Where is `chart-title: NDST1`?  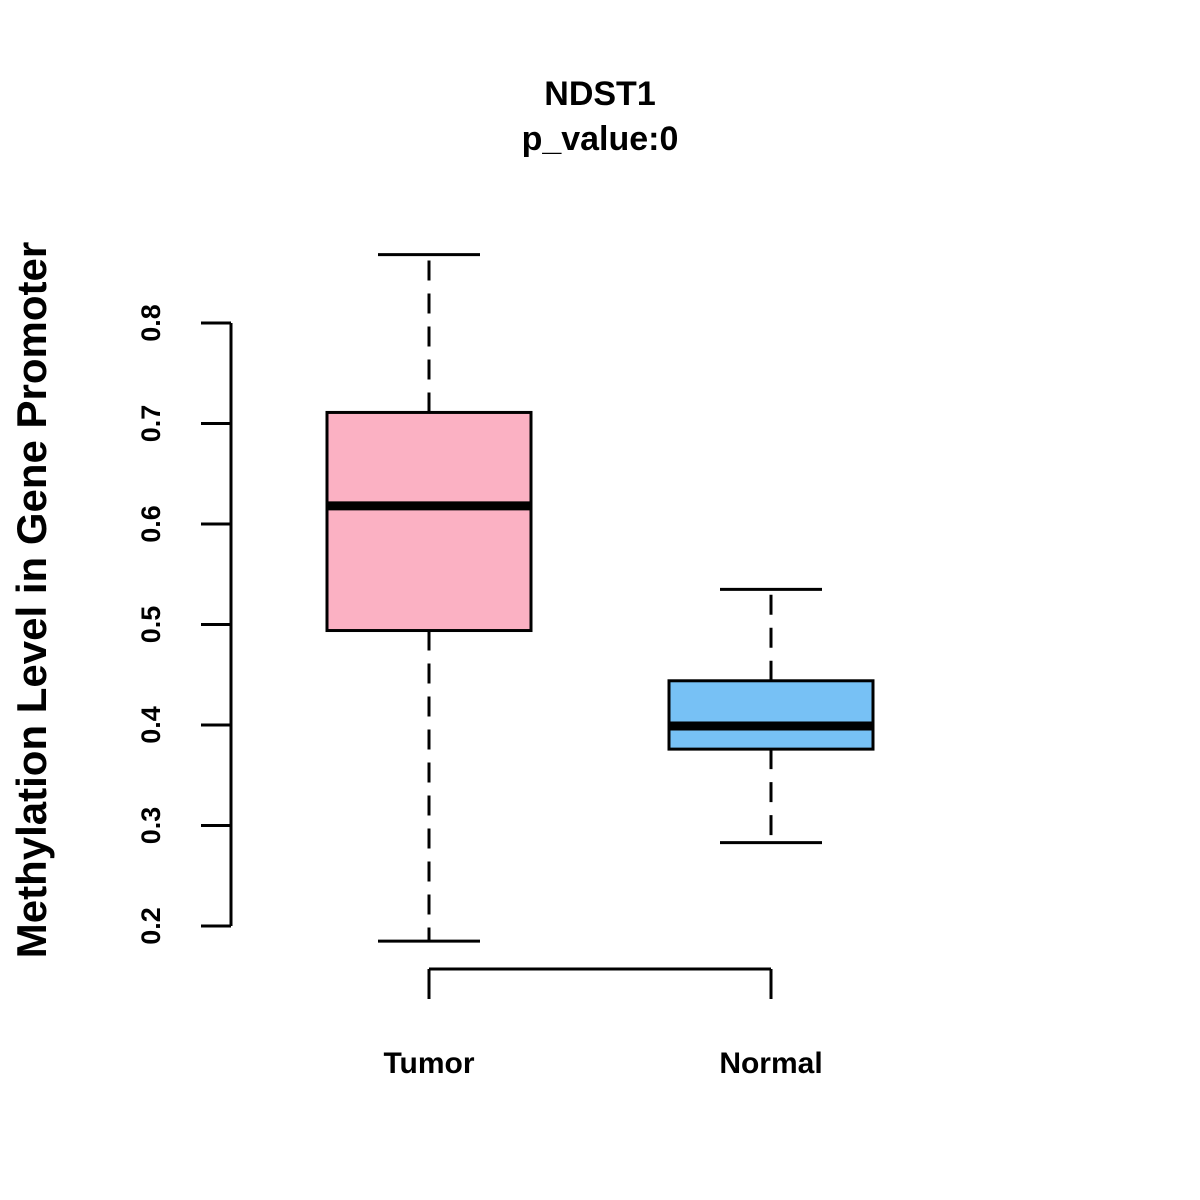 chart-title: NDST1 is located at coordinates (599, 94).